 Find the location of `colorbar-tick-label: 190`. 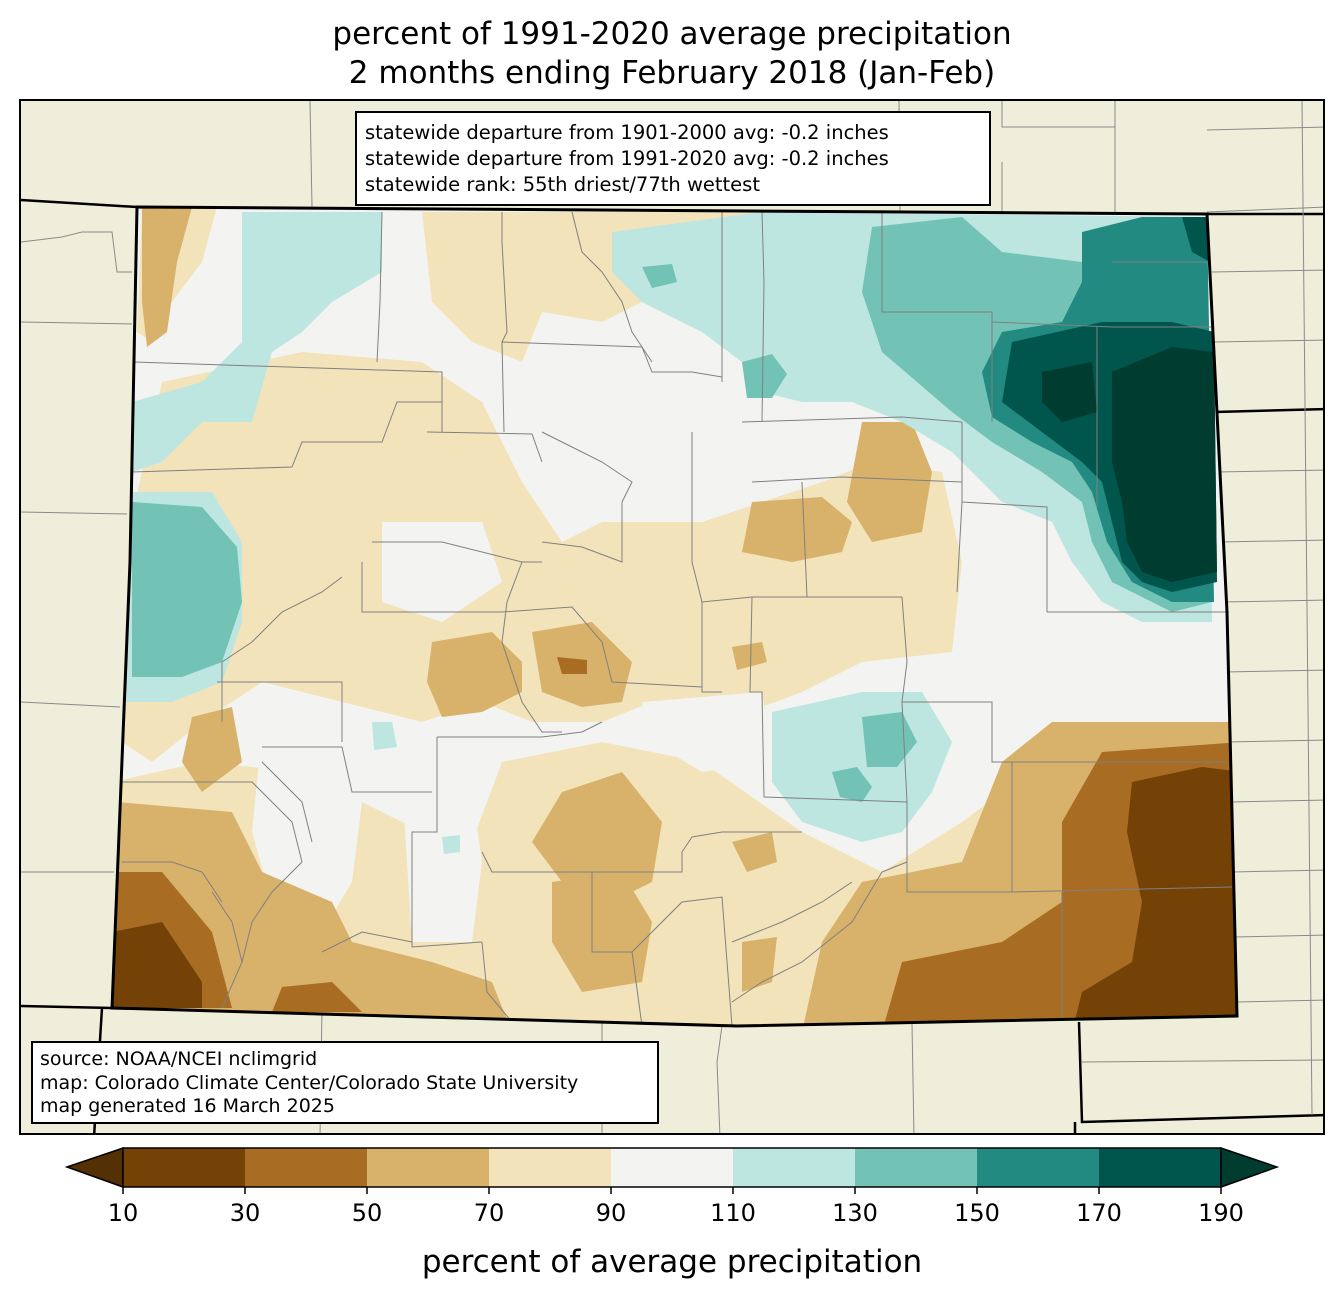

colorbar-tick-label: 190 is located at coordinates (1221, 1213).